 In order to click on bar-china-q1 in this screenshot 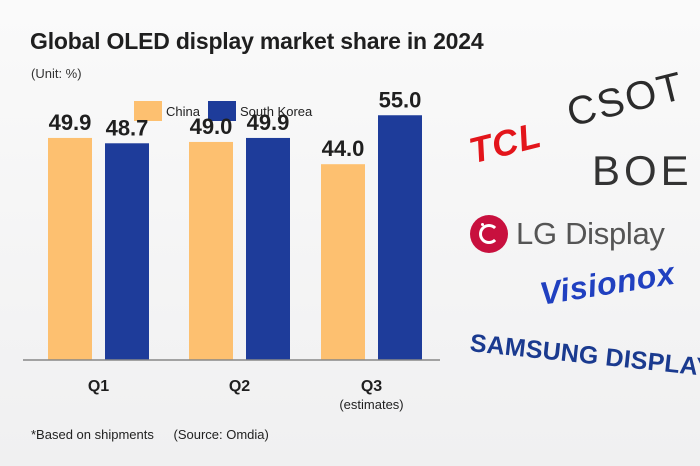, I will do `click(70, 248)`.